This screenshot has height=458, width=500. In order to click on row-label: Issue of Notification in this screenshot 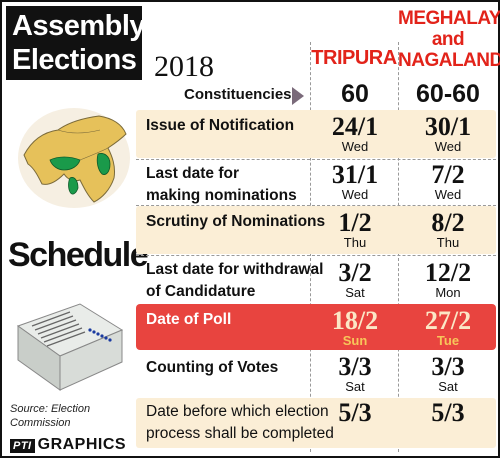, I will do `click(220, 125)`.